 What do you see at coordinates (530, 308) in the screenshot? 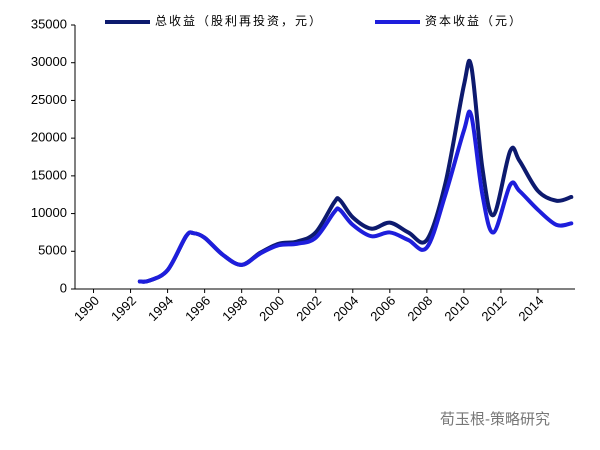
I see `x-tick-label: 2014` at bounding box center [530, 308].